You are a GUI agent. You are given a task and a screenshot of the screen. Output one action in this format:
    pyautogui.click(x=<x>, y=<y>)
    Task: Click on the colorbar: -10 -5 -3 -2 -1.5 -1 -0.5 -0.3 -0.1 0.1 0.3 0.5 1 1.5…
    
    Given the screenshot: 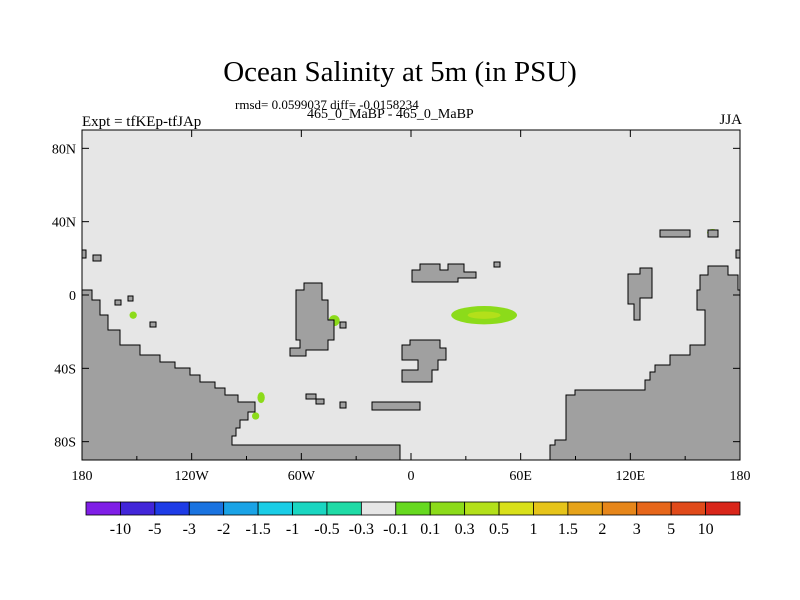 What is the action you would take?
    pyautogui.click(x=413, y=519)
    